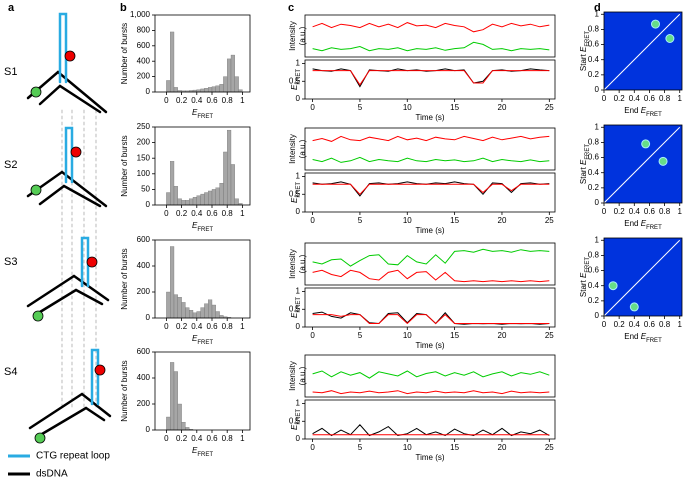 The height and width of the screenshot is (490, 685). I want to click on y-axis-label: EFRET, so click(295, 192).